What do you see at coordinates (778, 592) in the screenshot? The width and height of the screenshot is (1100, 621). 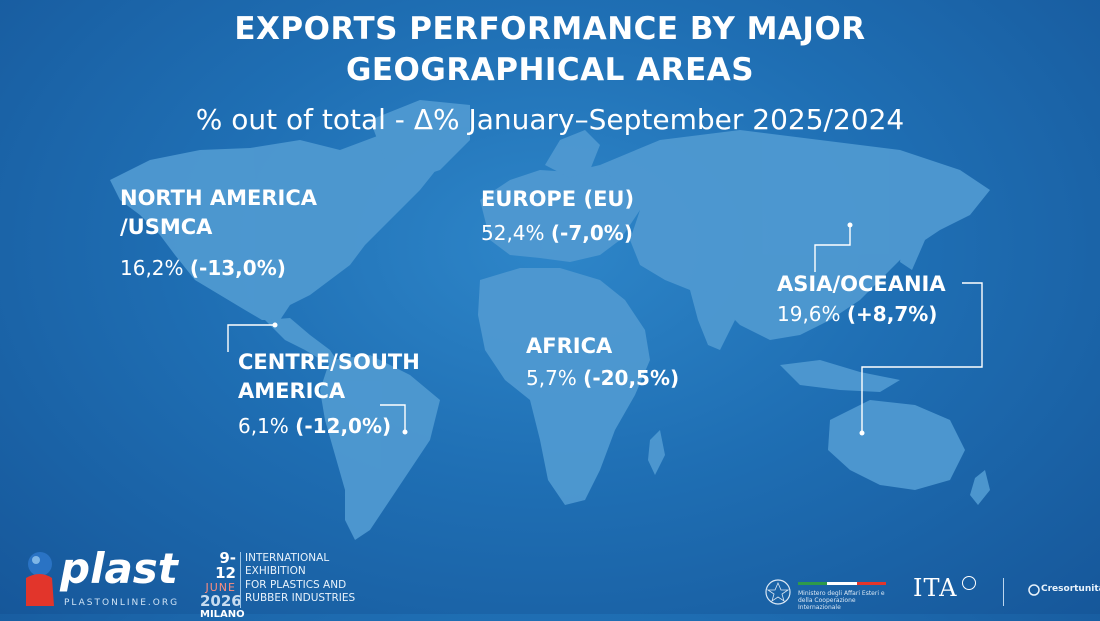 I see `republic-emblem-icon` at bounding box center [778, 592].